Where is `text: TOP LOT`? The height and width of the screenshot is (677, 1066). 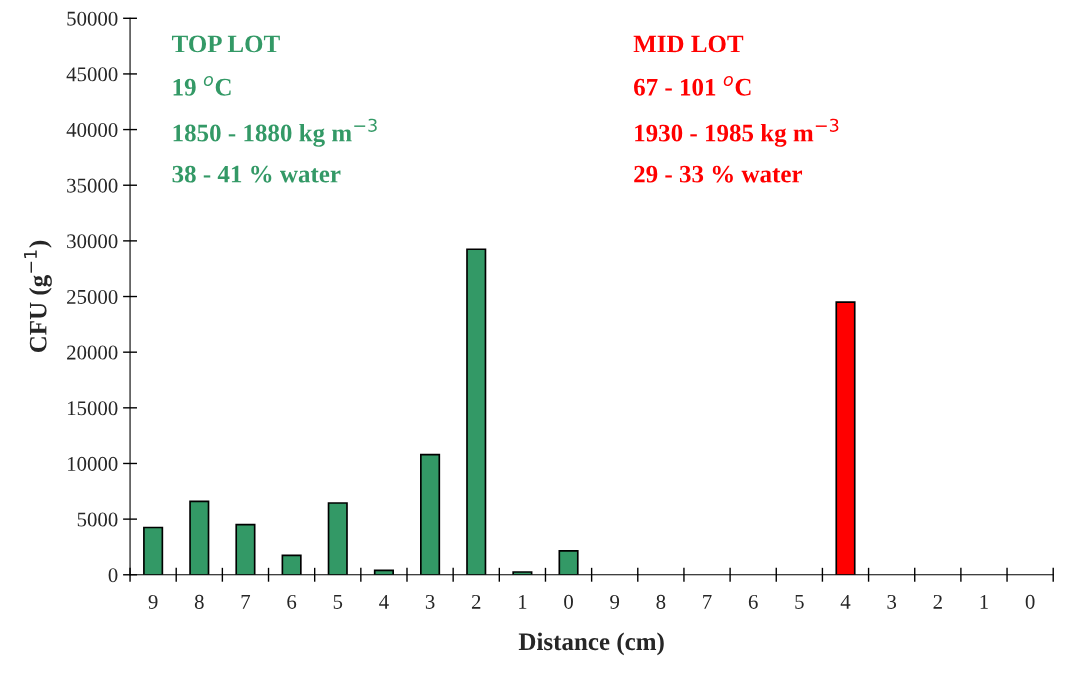
text: TOP LOT is located at coordinates (225, 44).